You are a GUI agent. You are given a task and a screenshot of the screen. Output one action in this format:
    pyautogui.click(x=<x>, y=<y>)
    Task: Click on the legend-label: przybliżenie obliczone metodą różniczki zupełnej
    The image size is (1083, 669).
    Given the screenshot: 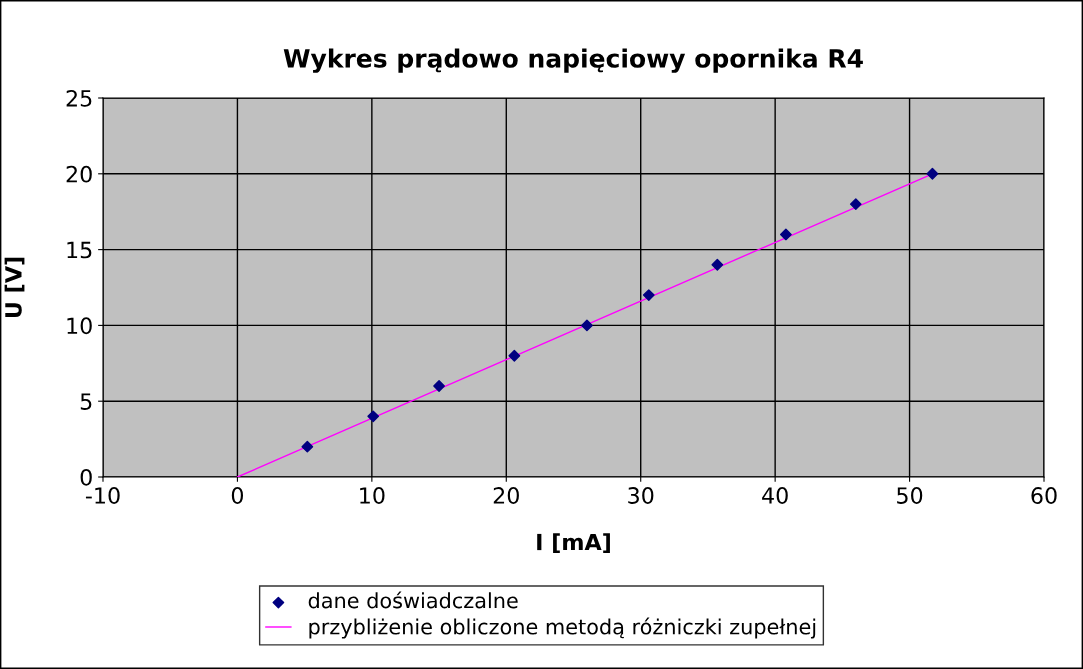 What is the action you would take?
    pyautogui.click(x=562, y=628)
    